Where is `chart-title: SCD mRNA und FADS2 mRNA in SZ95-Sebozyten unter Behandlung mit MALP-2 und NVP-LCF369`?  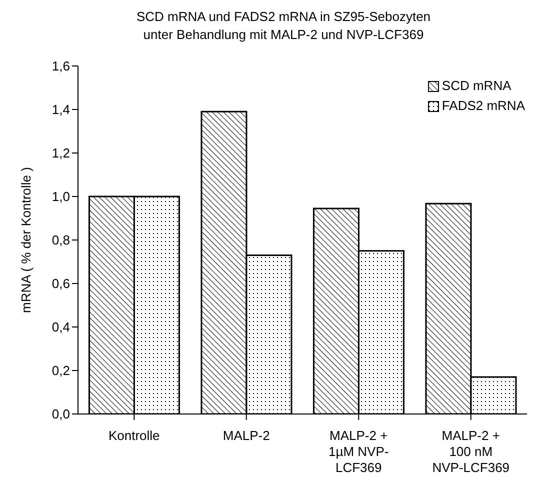
chart-title: SCD mRNA und FADS2 mRNA in SZ95-Sebozyten unter Behandlung mit MALP-2 und NVP-LCF369 is located at coordinates (283, 26).